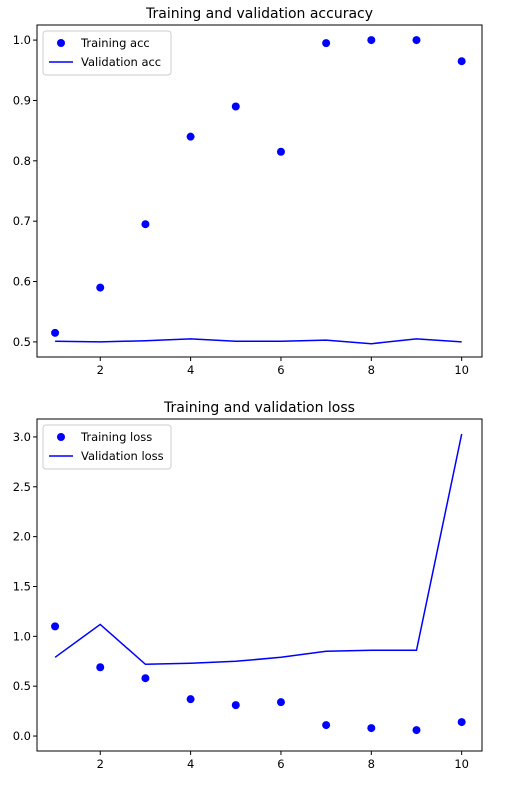  I want to click on y-tick-label: 0.7, so click(22, 221).